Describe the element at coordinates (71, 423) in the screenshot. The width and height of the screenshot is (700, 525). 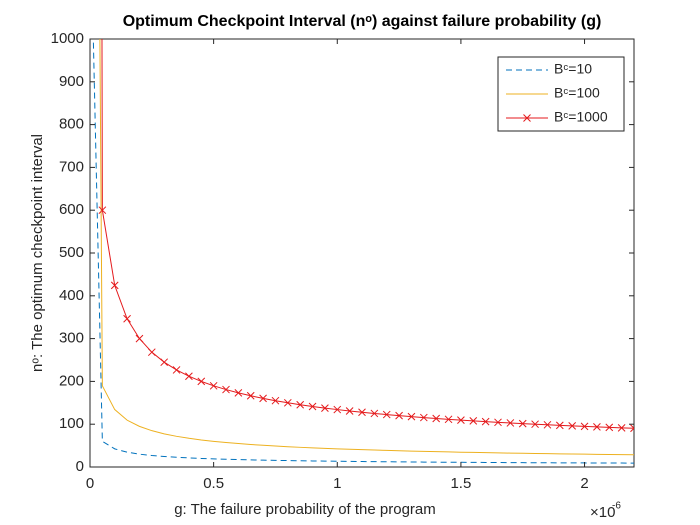
I see `y-tick-label: 100` at that location.